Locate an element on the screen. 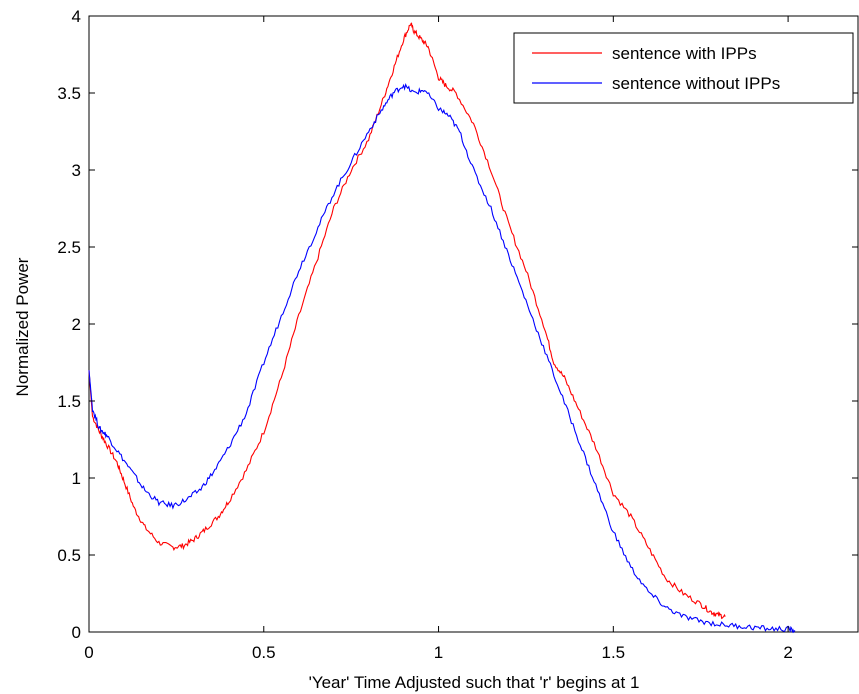  y-tick-label: 0.5 is located at coordinates (69, 555).